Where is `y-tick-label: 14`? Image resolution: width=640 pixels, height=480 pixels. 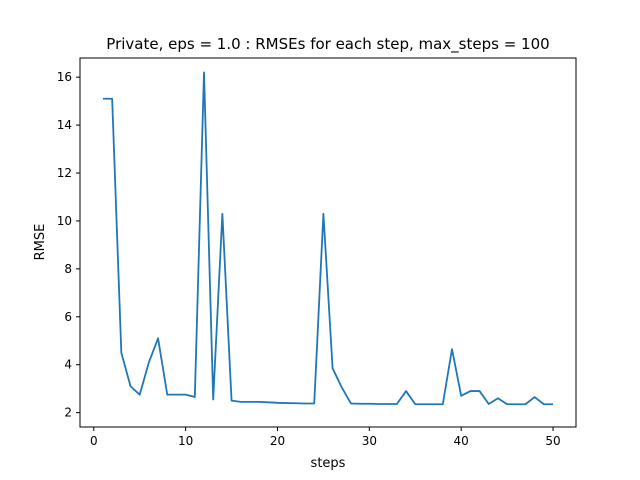 y-tick-label: 14 is located at coordinates (64, 125).